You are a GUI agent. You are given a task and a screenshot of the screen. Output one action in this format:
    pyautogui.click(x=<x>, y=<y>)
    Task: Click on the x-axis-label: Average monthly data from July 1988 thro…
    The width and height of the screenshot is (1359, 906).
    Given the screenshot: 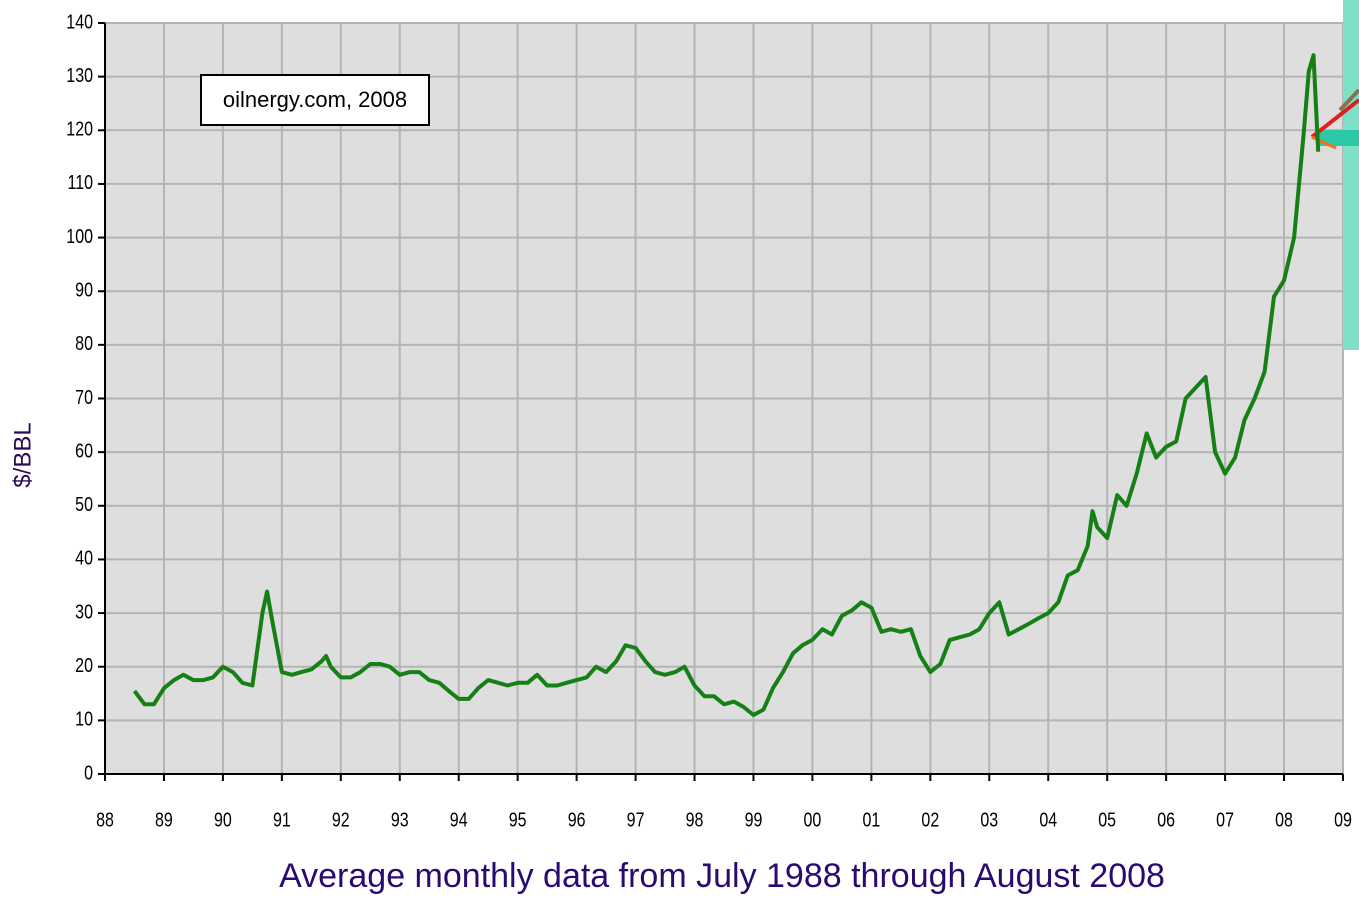 What is the action you would take?
    pyautogui.click(x=722, y=876)
    